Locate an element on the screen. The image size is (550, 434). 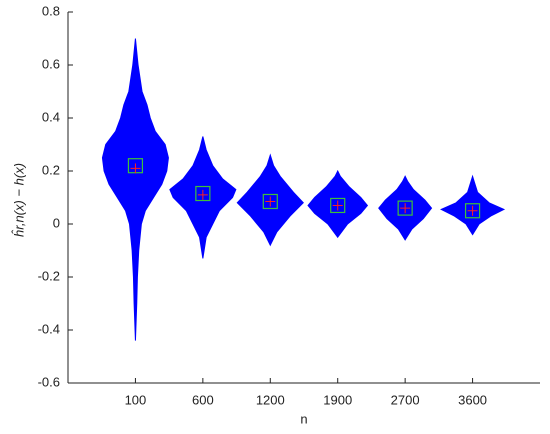
y-tick-label: 0.4 is located at coordinates (51, 116).